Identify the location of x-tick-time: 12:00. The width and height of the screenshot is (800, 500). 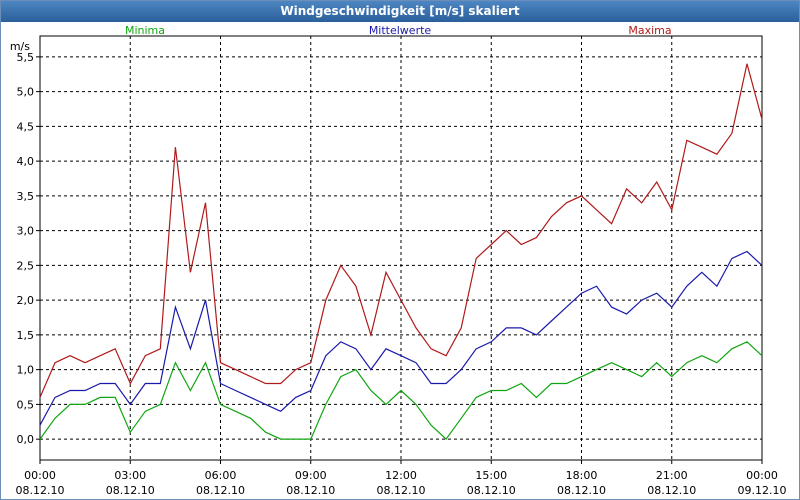
(401, 475).